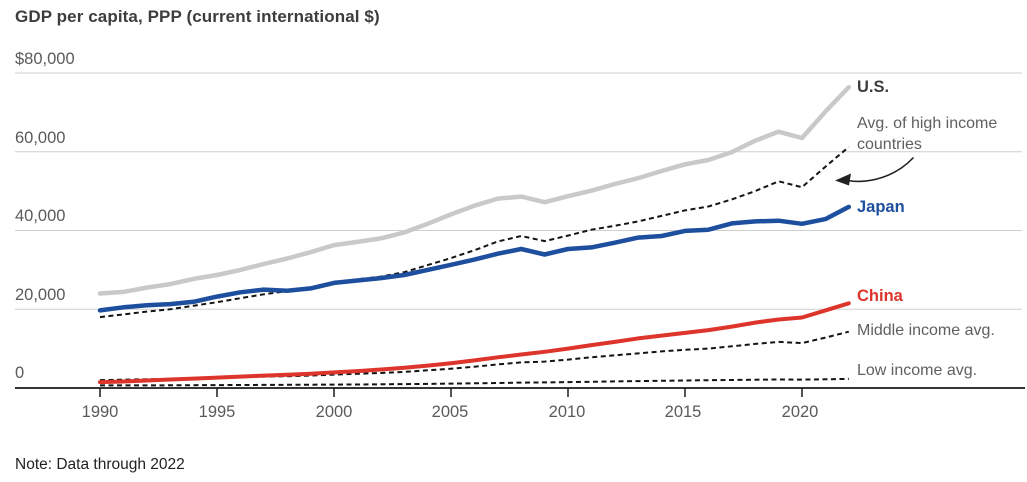  Describe the element at coordinates (881, 207) in the screenshot. I see `series-label-japan: Japan` at that location.